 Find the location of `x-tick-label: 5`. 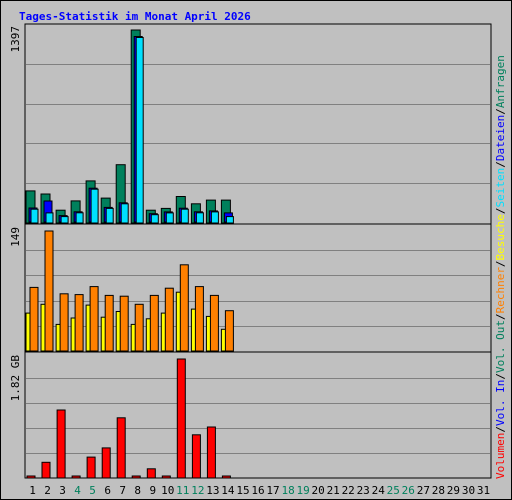

x-tick-label: 5 is located at coordinates (92, 490).